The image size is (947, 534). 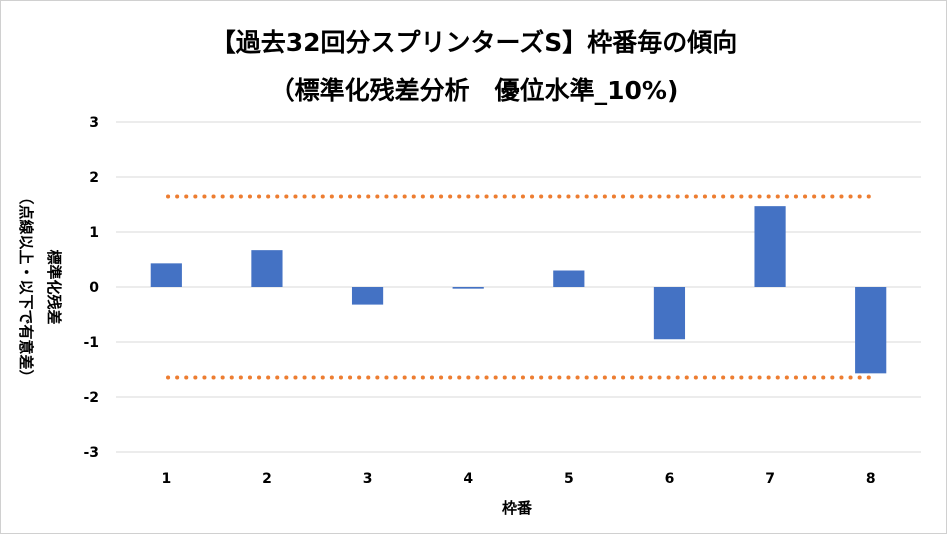 I want to click on y-tick-label: 1, so click(x=94, y=233).